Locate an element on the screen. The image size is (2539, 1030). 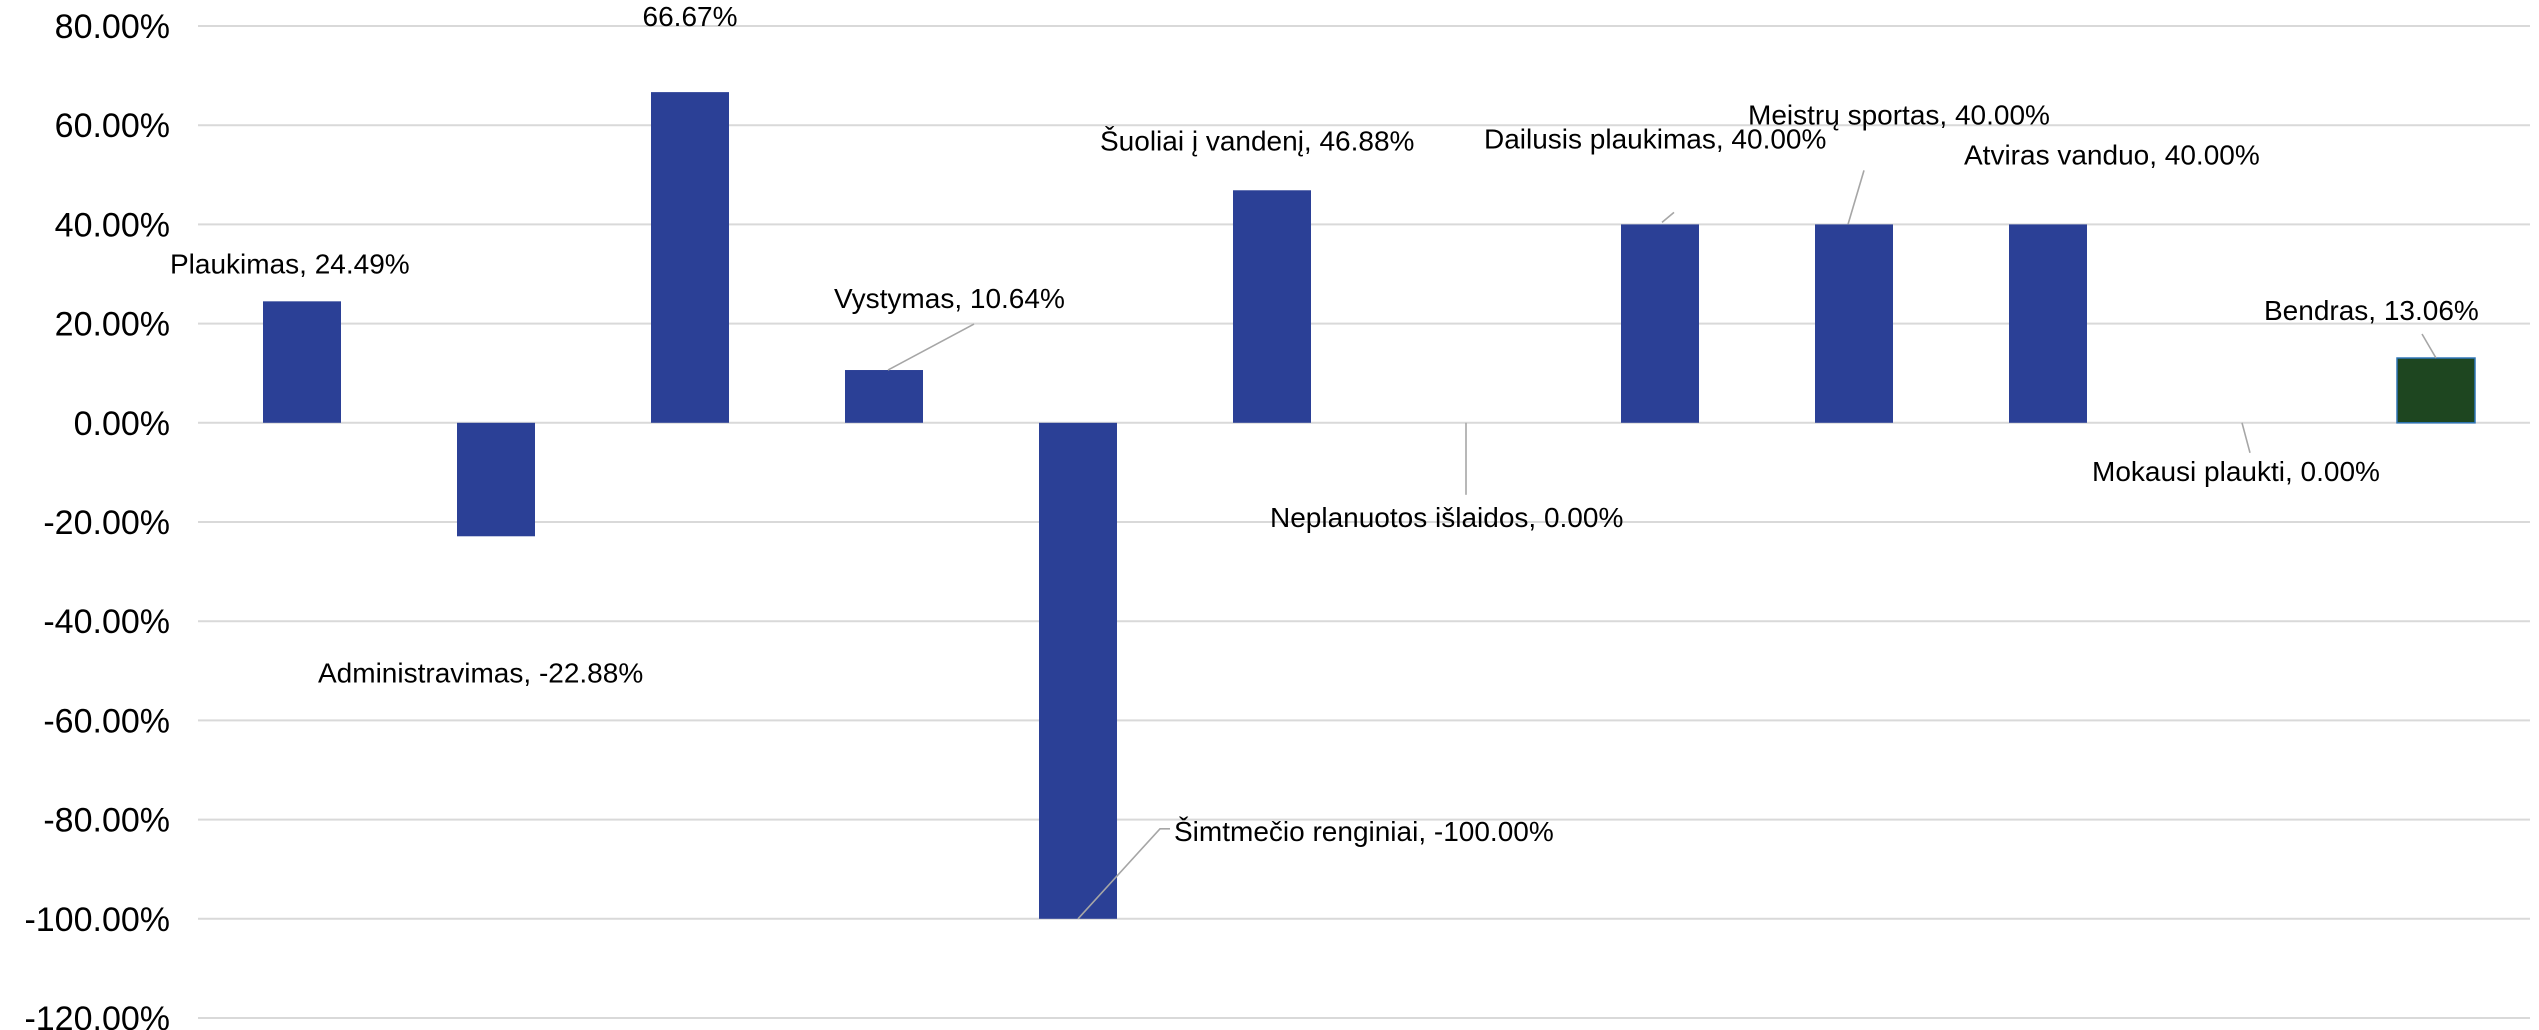
data-label: 66.67% is located at coordinates (690, 16).